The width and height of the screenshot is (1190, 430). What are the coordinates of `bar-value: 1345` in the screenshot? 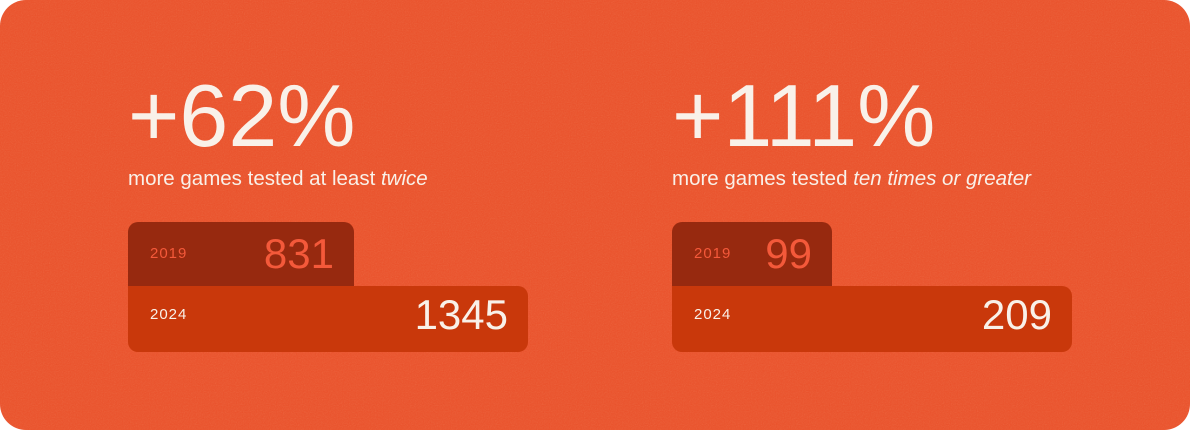 It's located at (461, 314).